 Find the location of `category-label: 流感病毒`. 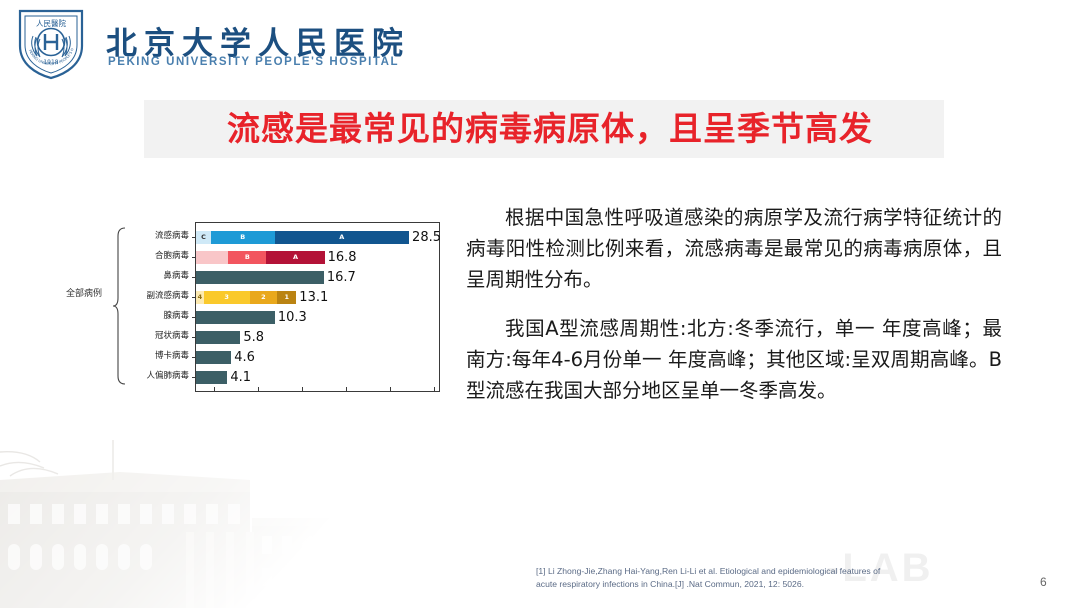

category-label: 流感病毒 is located at coordinates (171, 236).